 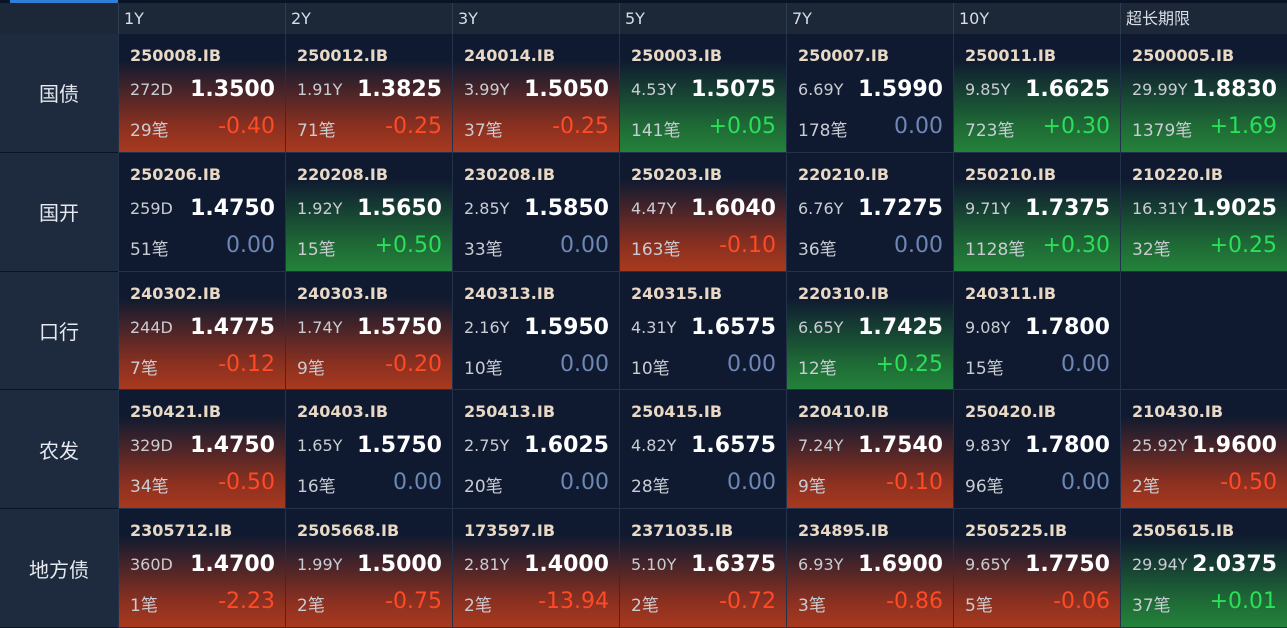 I want to click on bond-quote-cell: 240014.IB 3.99Y 1.5050 37笔 -0.25, so click(x=535, y=93).